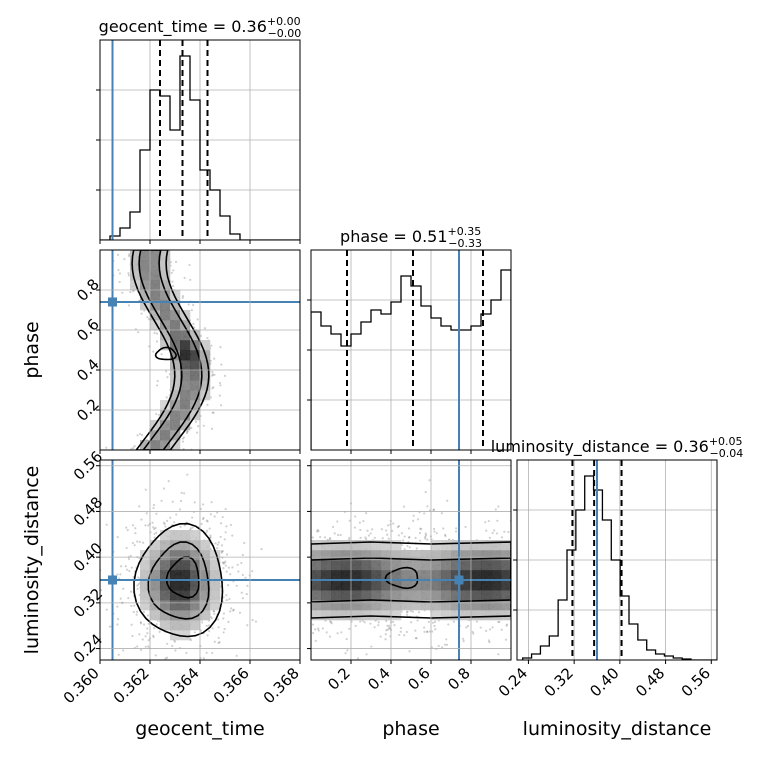  I want to click on ytick-label-phase-0: 0.2, so click(88, 410).